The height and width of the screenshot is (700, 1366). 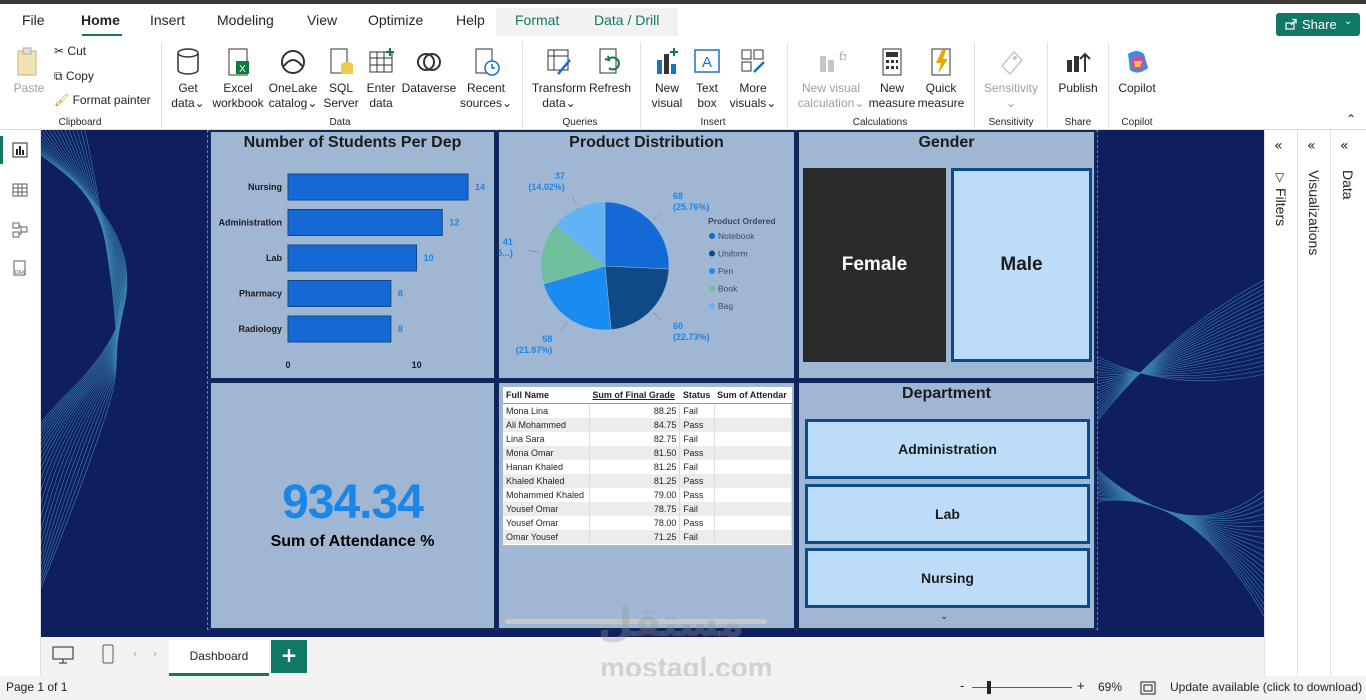 I want to click on table-row: Mona Lina 88.25 Fail, so click(x=647, y=410).